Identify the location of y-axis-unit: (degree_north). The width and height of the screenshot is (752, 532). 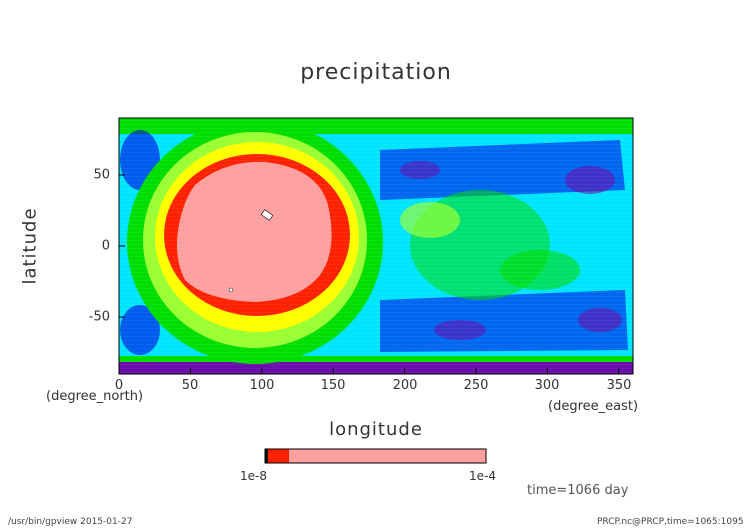
(95, 396).